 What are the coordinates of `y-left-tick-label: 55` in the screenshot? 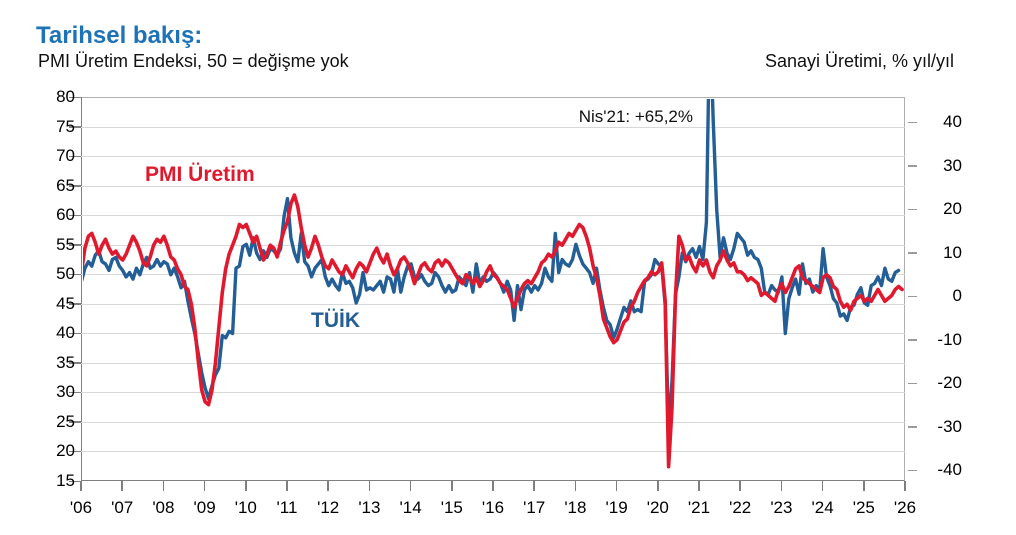 It's located at (65, 244).